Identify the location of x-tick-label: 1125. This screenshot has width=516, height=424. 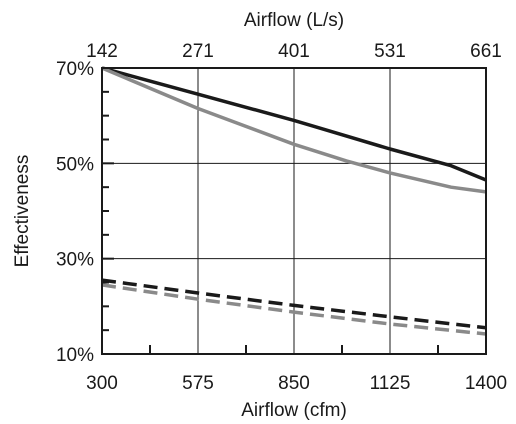
(390, 383).